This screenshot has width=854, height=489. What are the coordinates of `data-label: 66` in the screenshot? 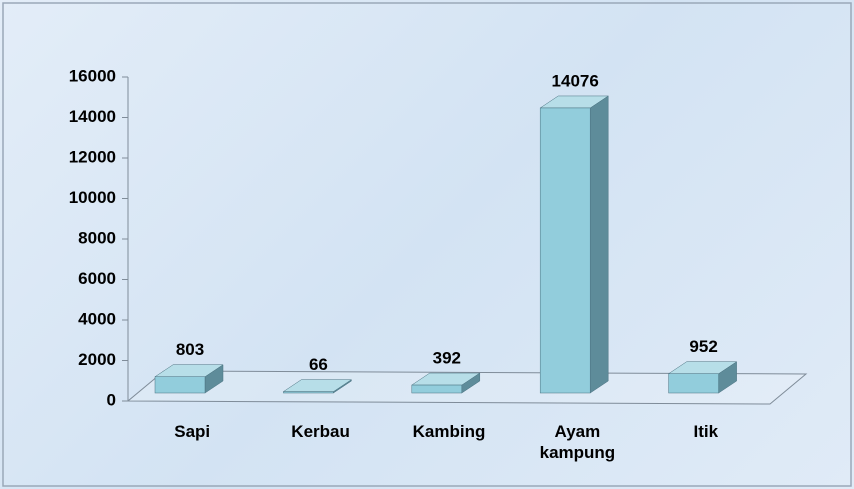 It's located at (318, 364).